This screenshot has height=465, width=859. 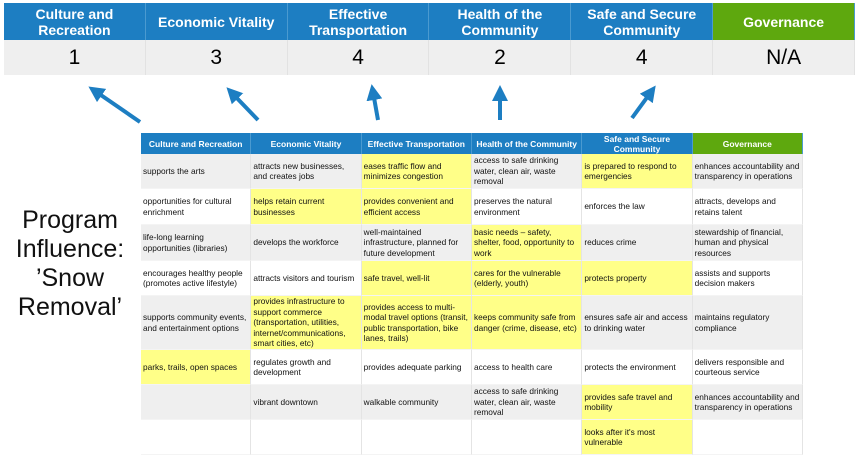 I want to click on table-cell: provides convenient and efficient access, so click(x=416, y=207).